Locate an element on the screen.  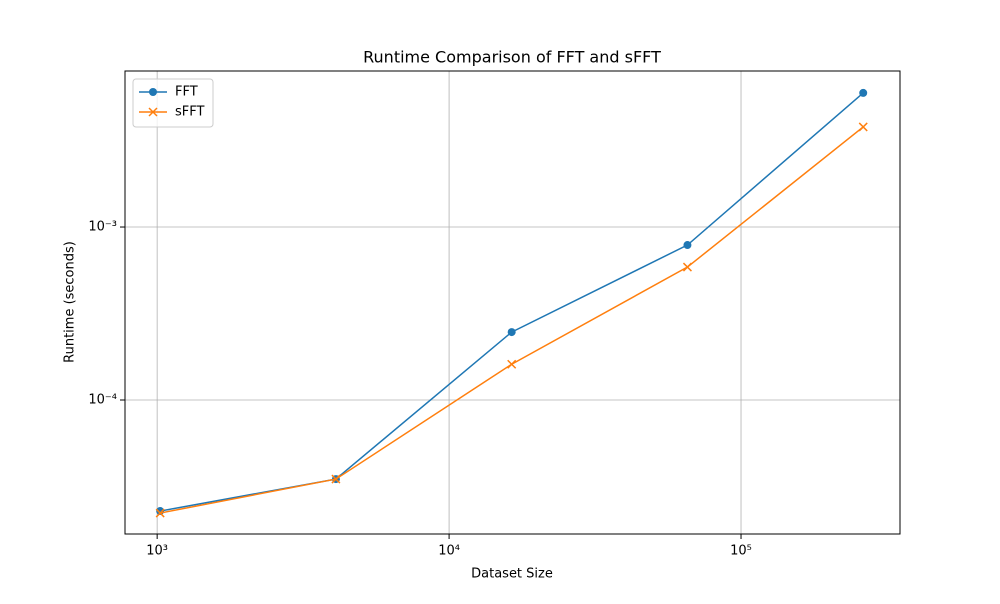
chart-title: Runtime Comparison of FFT and sFFT is located at coordinates (512, 57).